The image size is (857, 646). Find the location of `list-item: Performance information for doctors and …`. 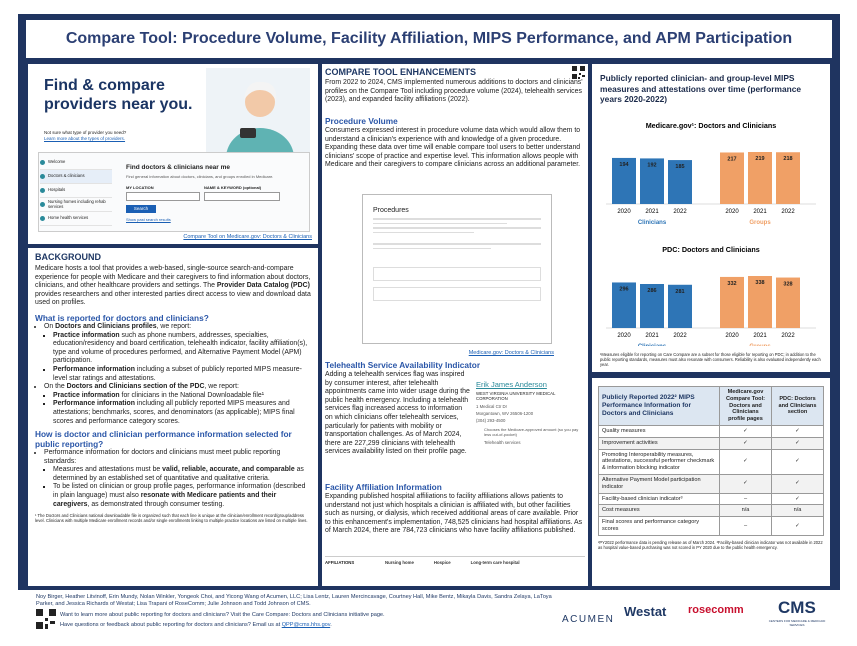

list-item: Performance information for doctors and … is located at coordinates (177, 479).